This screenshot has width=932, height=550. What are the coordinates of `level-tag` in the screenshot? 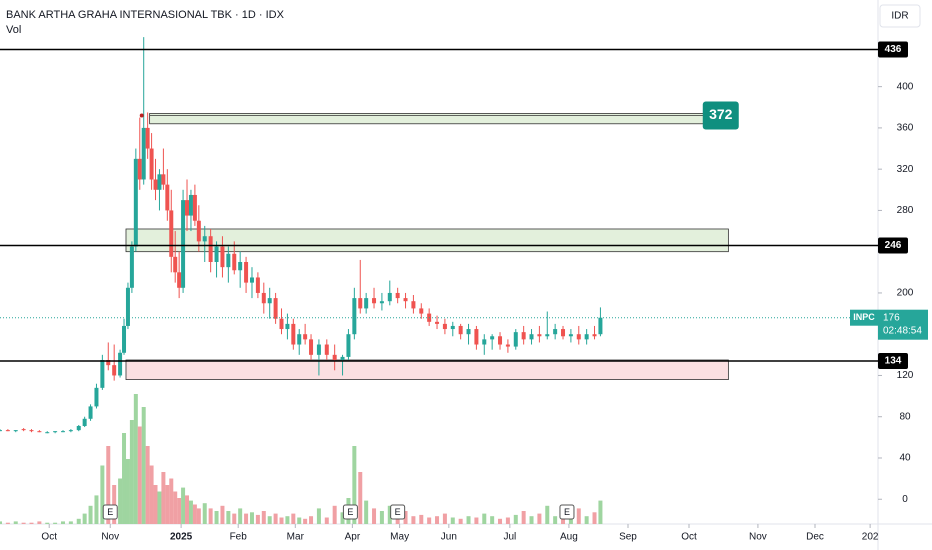 It's located at (893, 361).